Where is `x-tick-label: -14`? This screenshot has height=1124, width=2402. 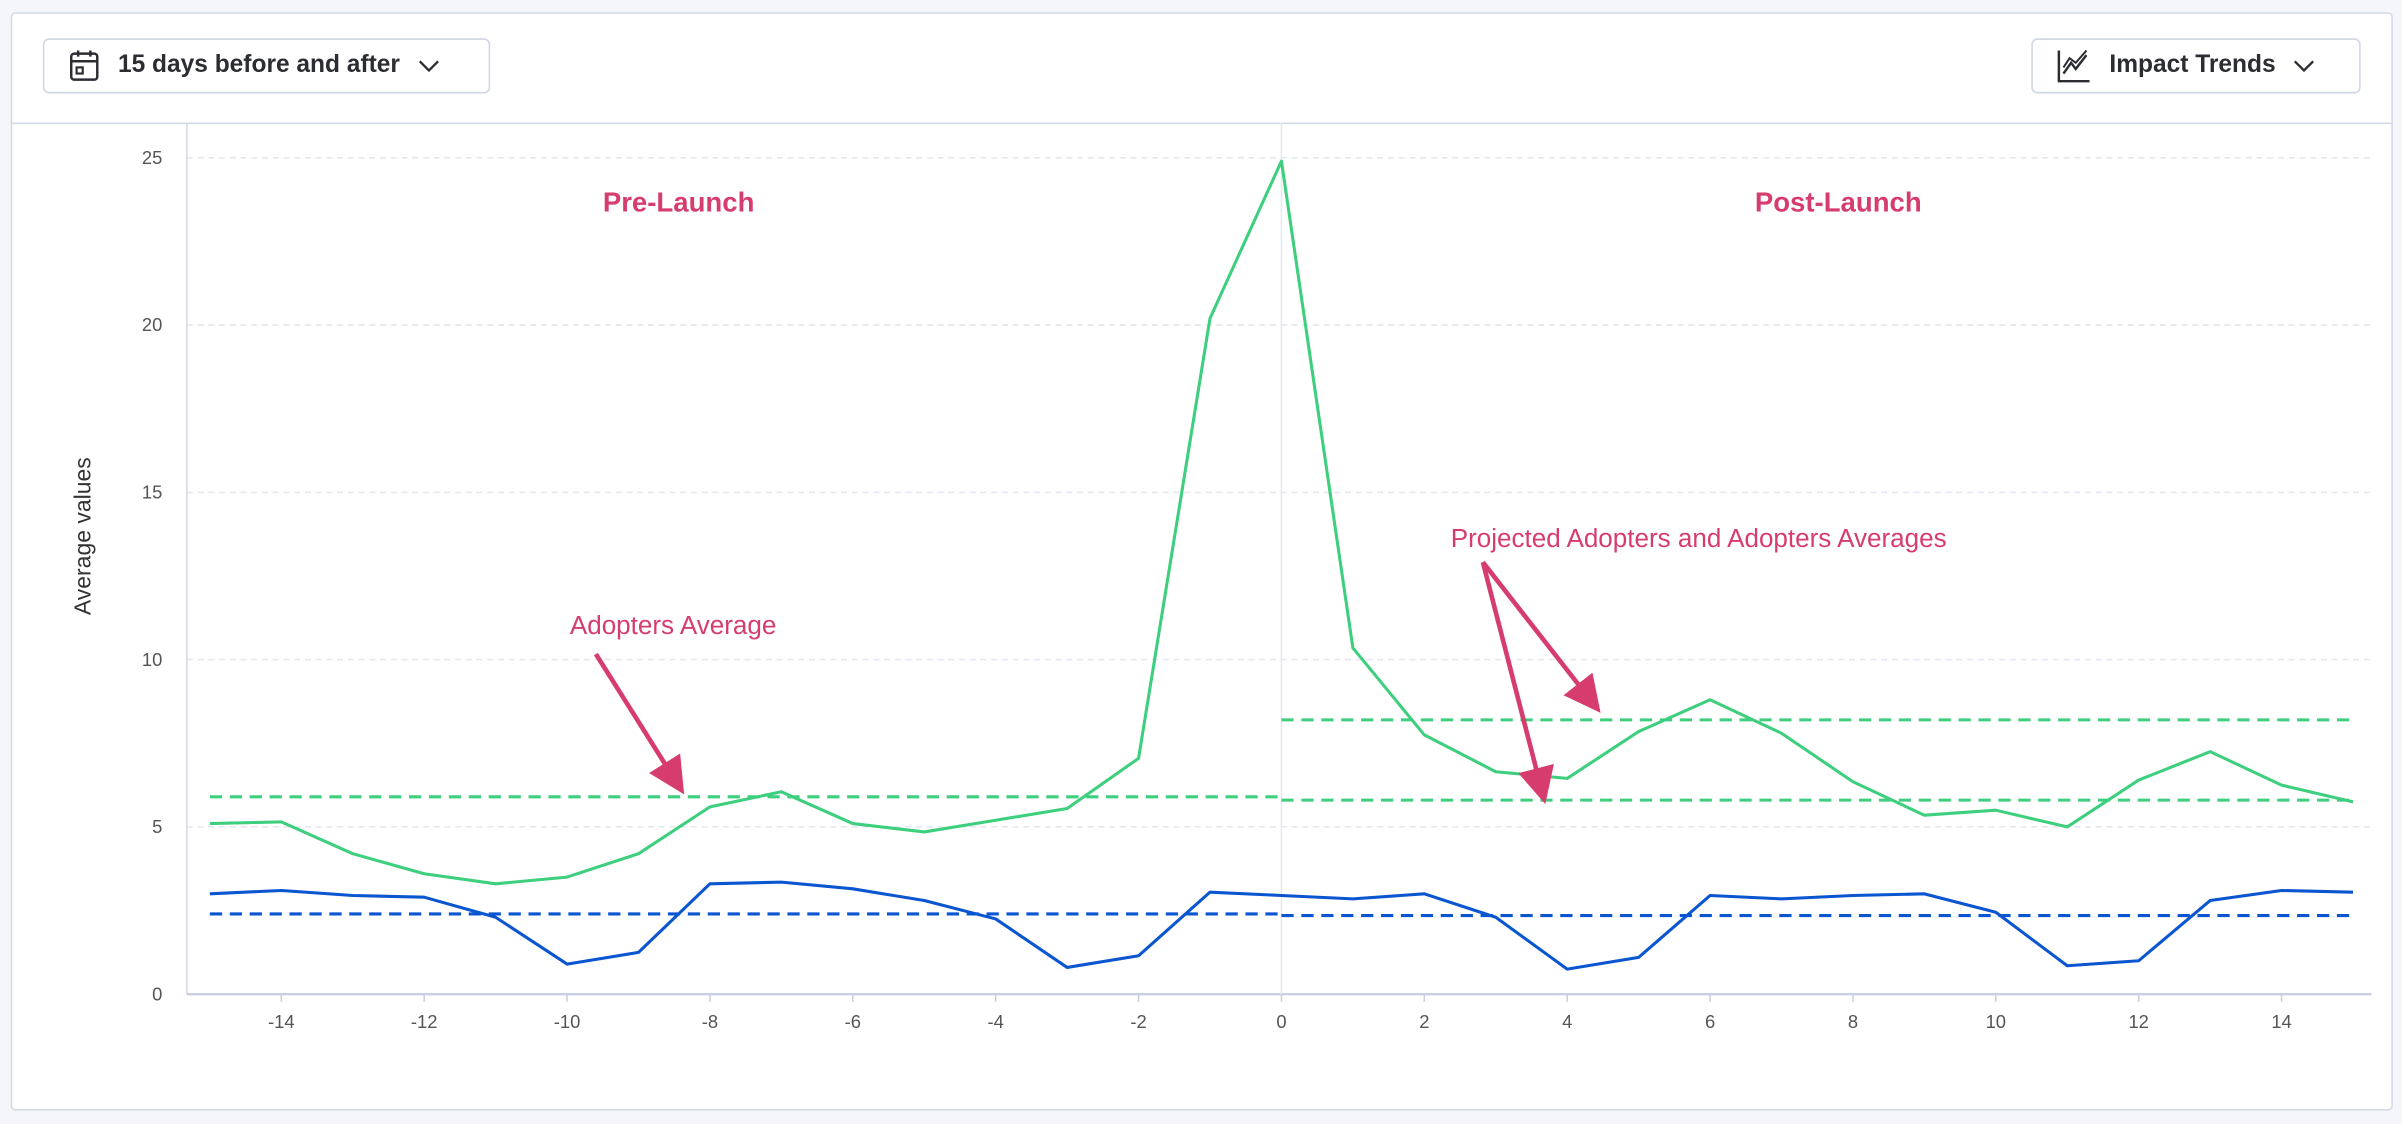 x-tick-label: -14 is located at coordinates (281, 1021).